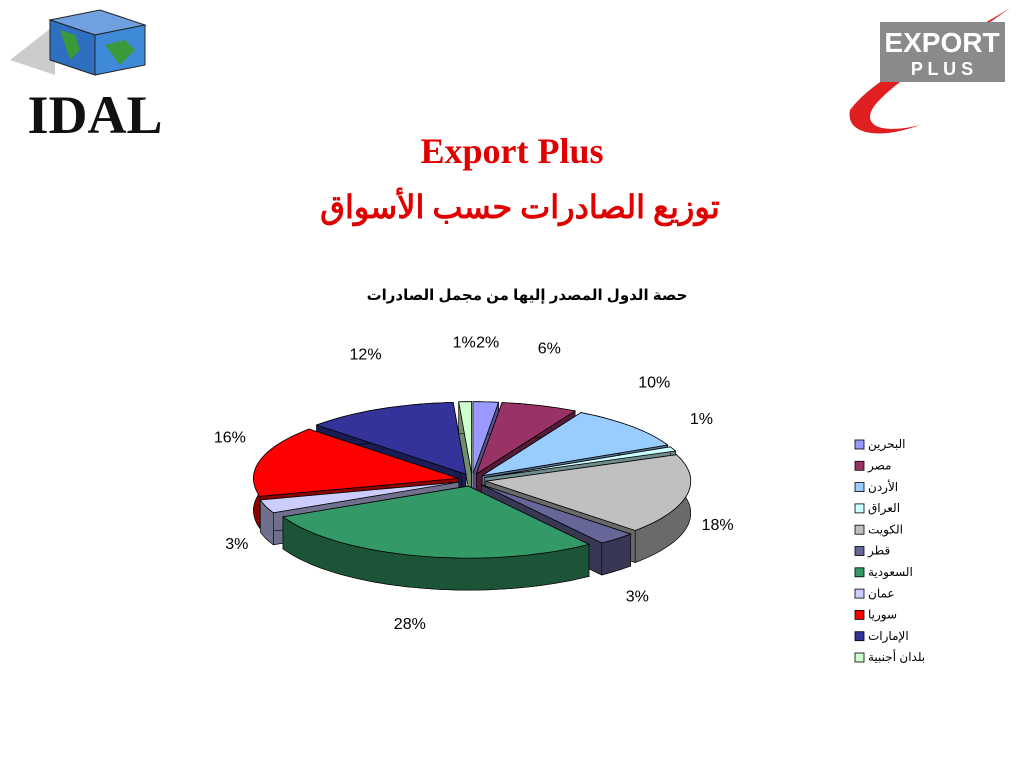 This screenshot has width=1024, height=768. I want to click on data-label: 12%, so click(366, 354).